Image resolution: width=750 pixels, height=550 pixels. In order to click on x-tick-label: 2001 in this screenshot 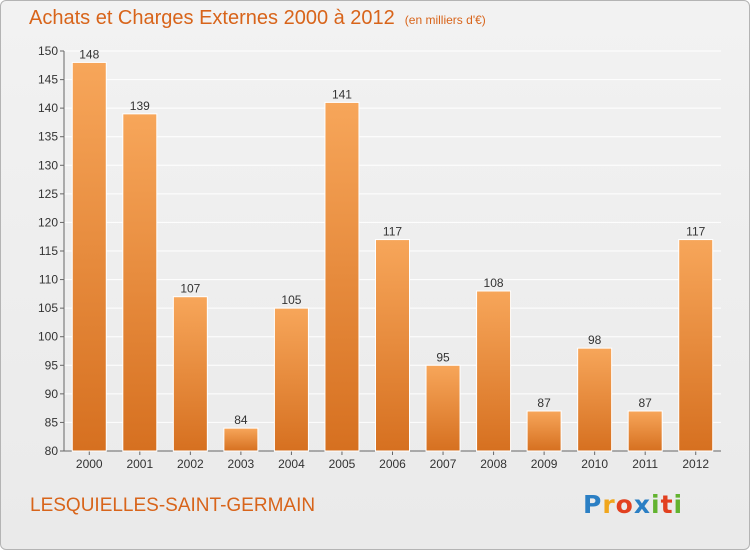, I will do `click(139, 464)`.